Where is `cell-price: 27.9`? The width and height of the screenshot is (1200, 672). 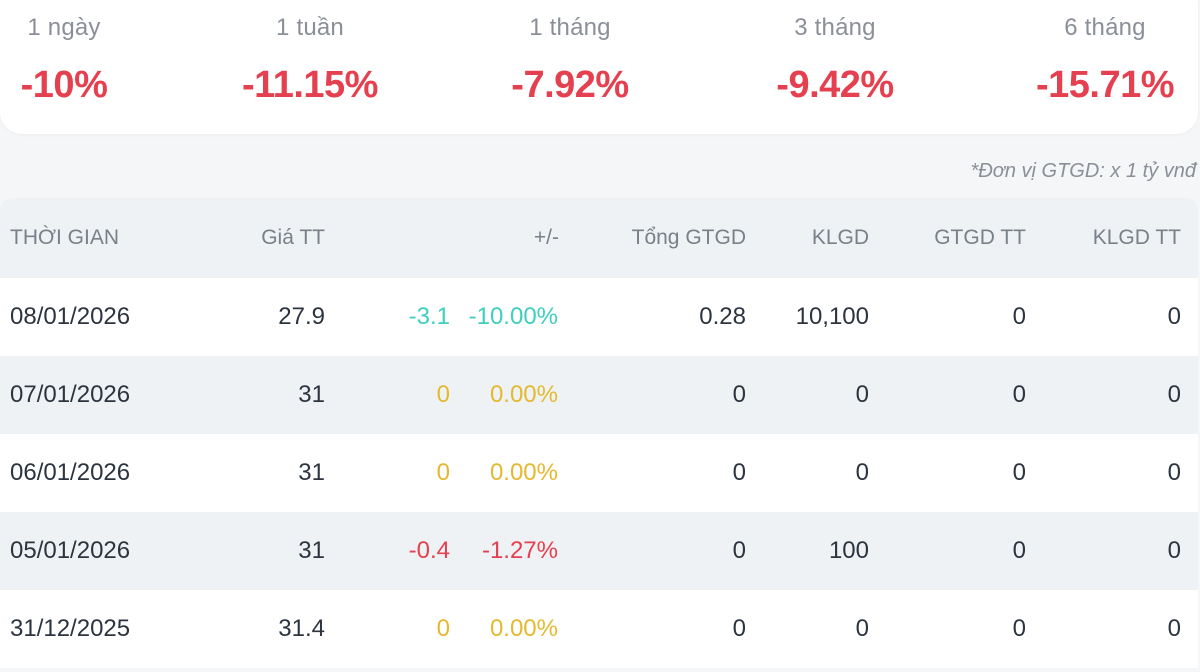 cell-price: 27.9 is located at coordinates (301, 316).